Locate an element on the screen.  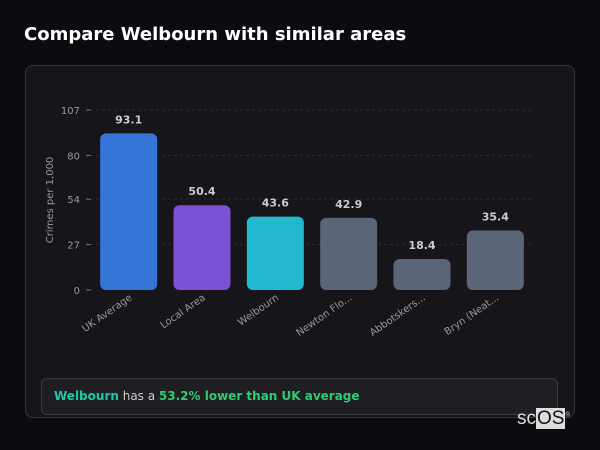
logo-mark: ® is located at coordinates (567, 415).